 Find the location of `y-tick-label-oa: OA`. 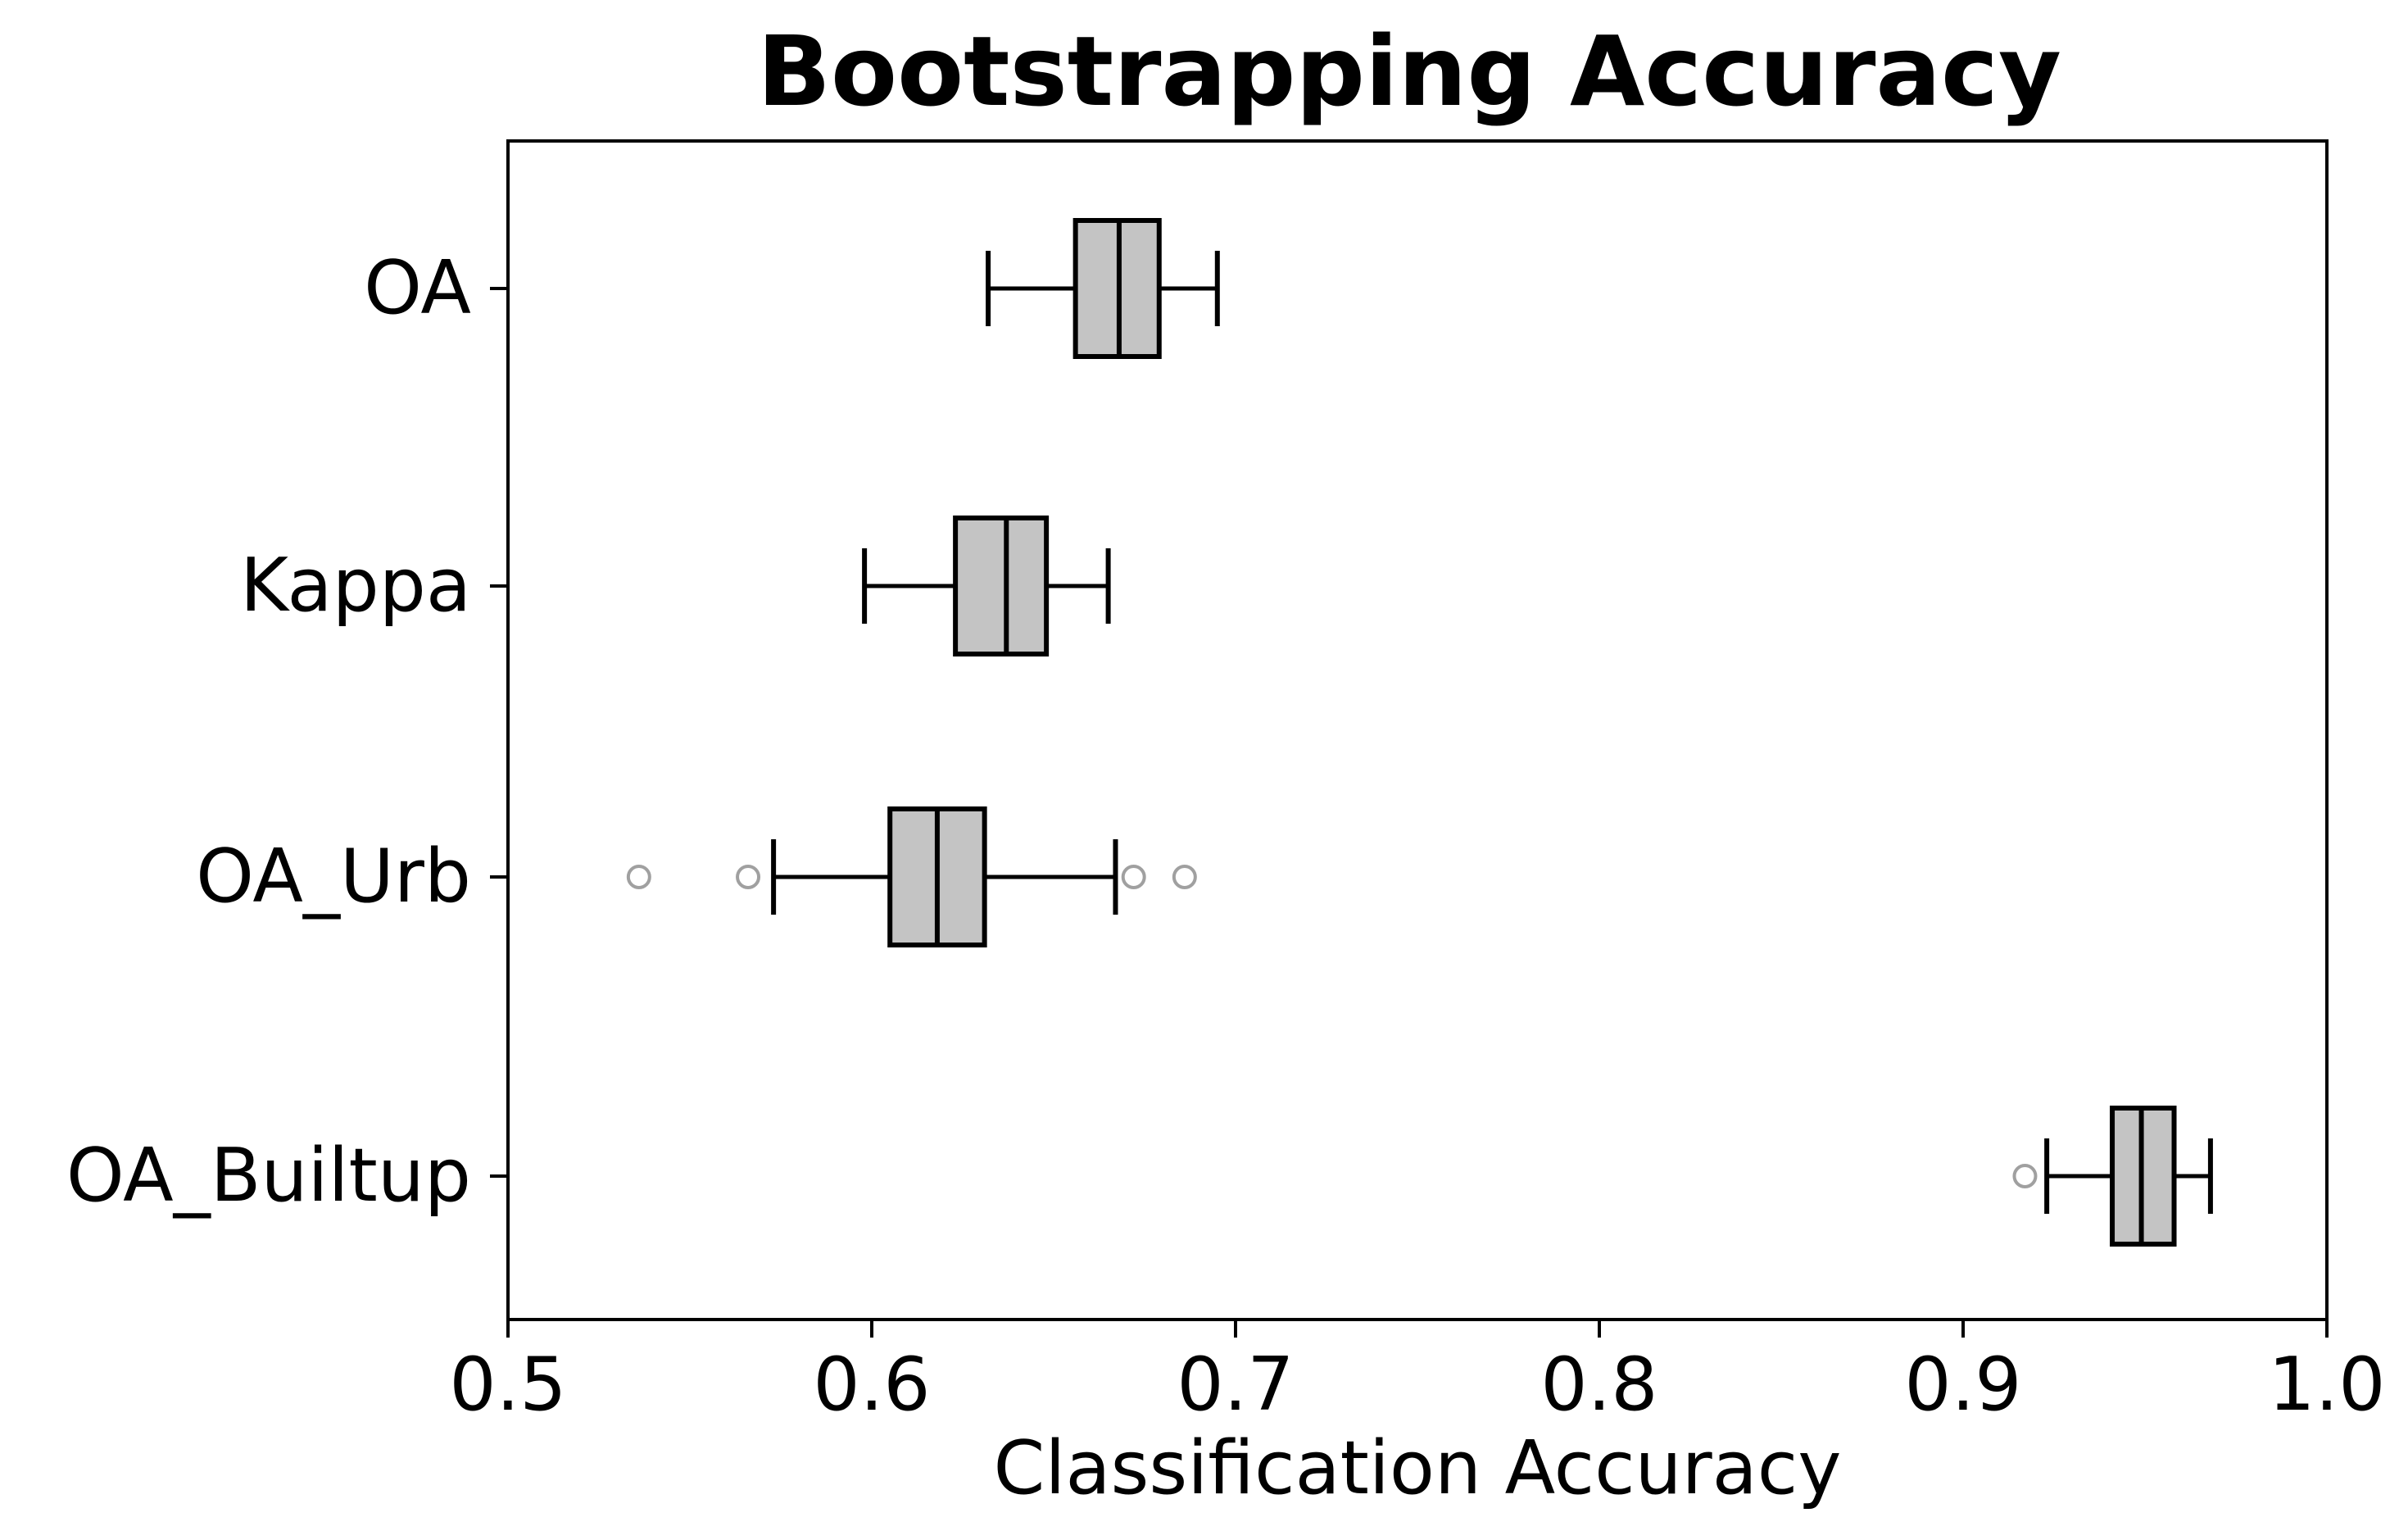

y-tick-label-oa: OA is located at coordinates (417, 288).